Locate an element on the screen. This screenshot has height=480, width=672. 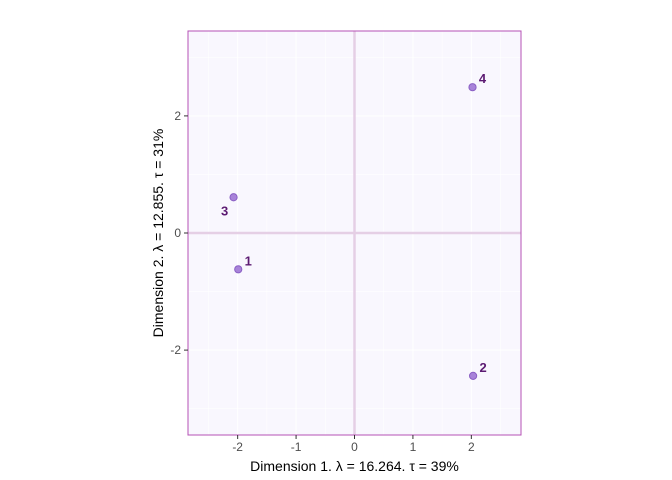
y-axis-title: Dimension 2. λ = 12.855. τ = 31% is located at coordinates (158, 233).